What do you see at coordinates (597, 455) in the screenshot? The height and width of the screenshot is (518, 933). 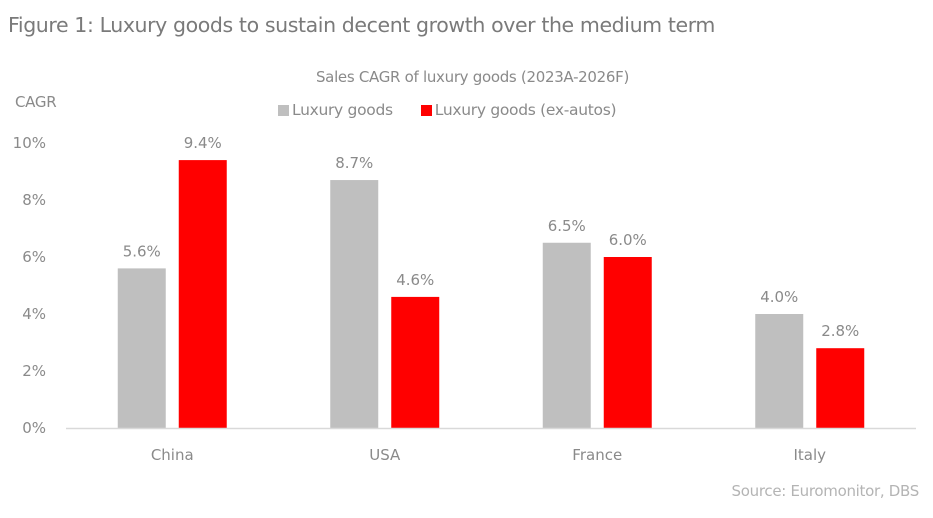 I see `x-tick-label: France` at bounding box center [597, 455].